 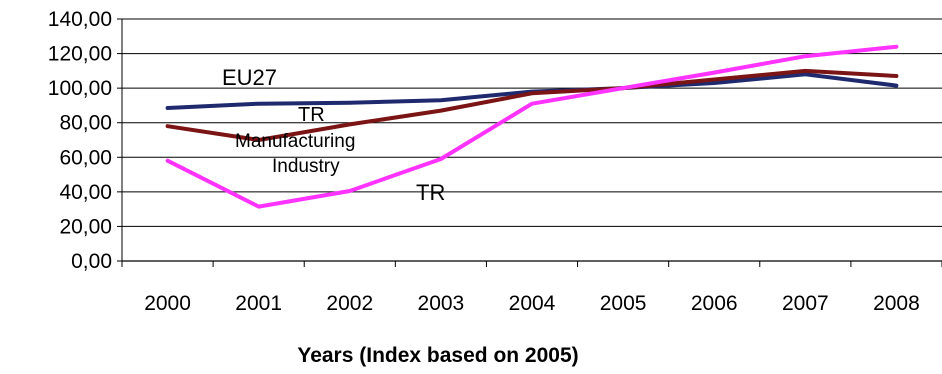 I want to click on y-tick-label: 40,00, so click(x=85, y=192).